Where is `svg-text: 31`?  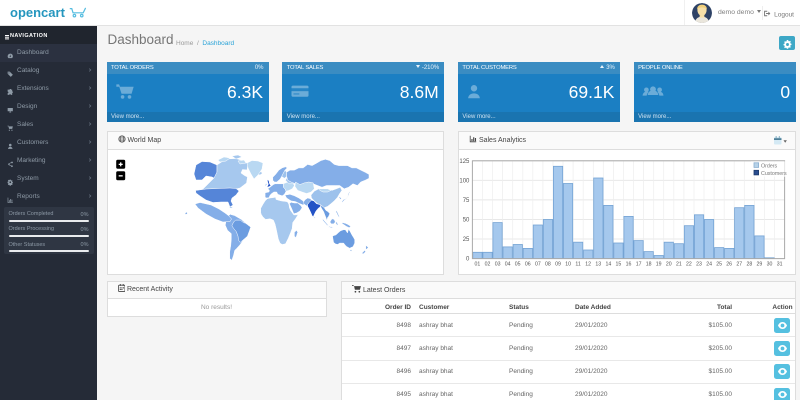
svg-text: 31 is located at coordinates (780, 264).